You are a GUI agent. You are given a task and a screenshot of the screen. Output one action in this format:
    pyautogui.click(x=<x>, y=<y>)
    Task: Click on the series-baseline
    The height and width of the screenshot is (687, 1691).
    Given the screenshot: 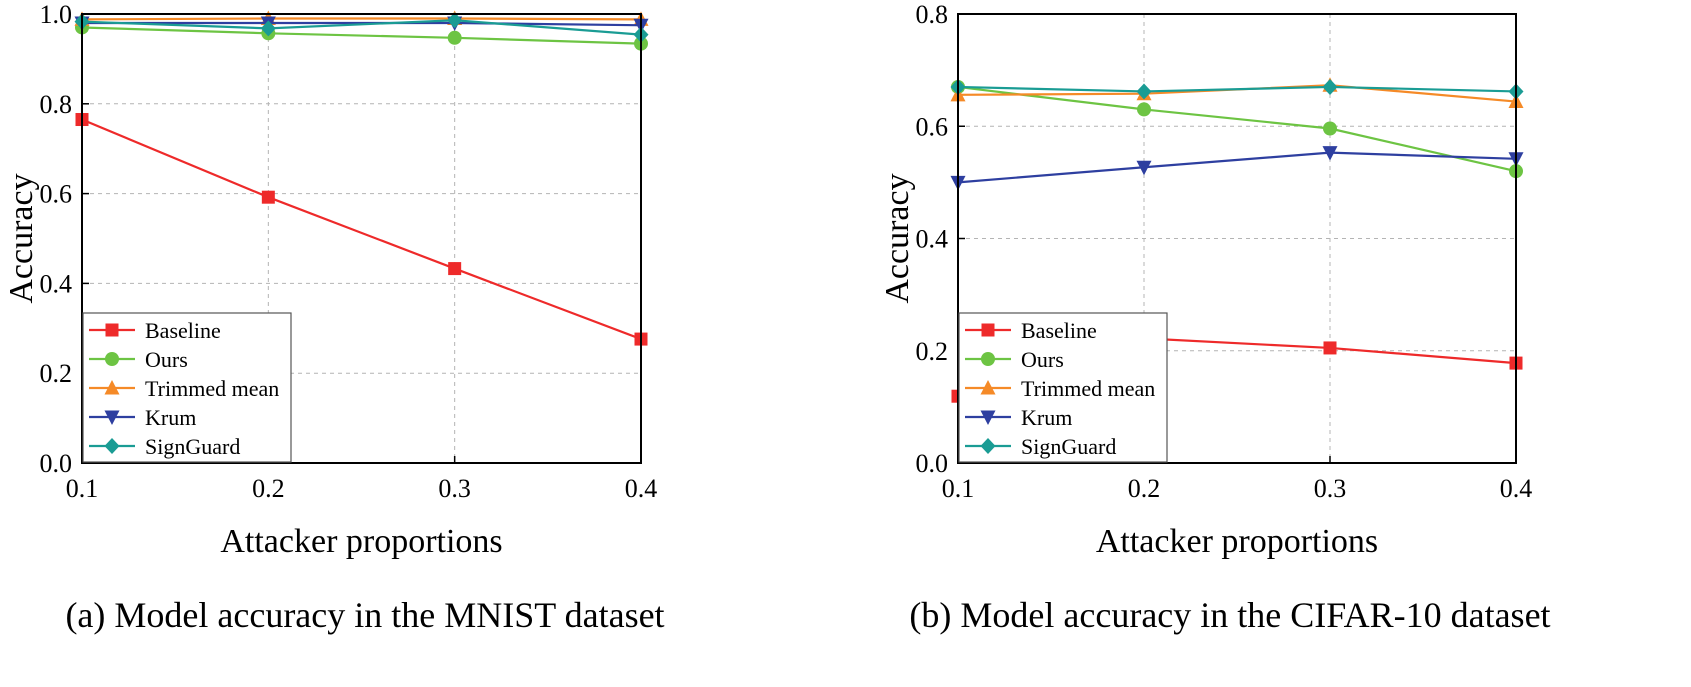 What is the action you would take?
    pyautogui.click(x=361, y=229)
    